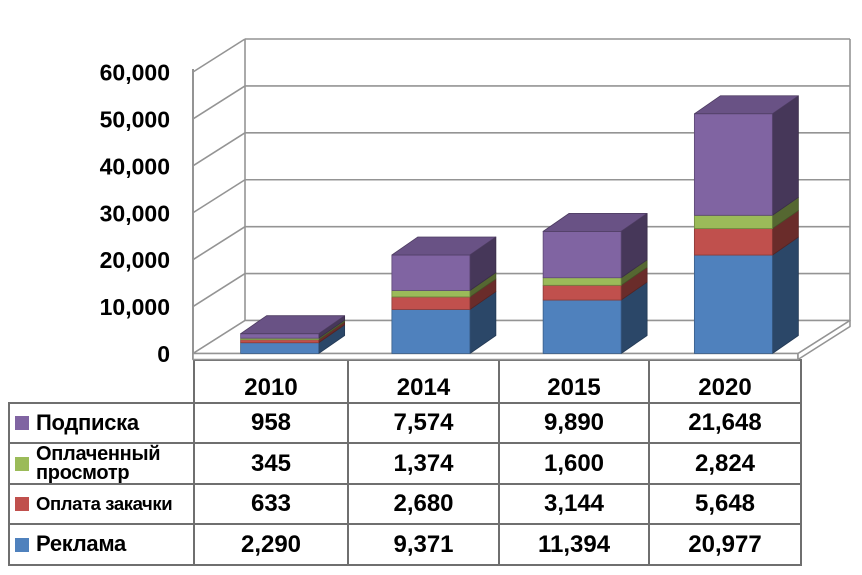 The image size is (862, 575). I want to click on legend-label-paid-view: Оплаченный просмотр, so click(98, 463).